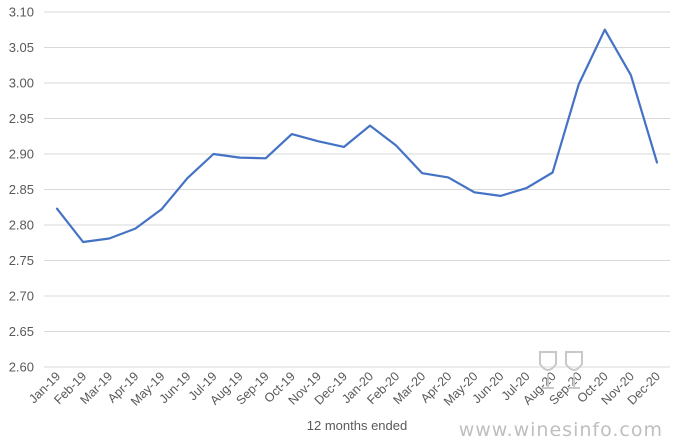 This screenshot has width=680, height=445. What do you see at coordinates (21, 12) in the screenshot?
I see `y-tick-label: 3.10` at bounding box center [21, 12].